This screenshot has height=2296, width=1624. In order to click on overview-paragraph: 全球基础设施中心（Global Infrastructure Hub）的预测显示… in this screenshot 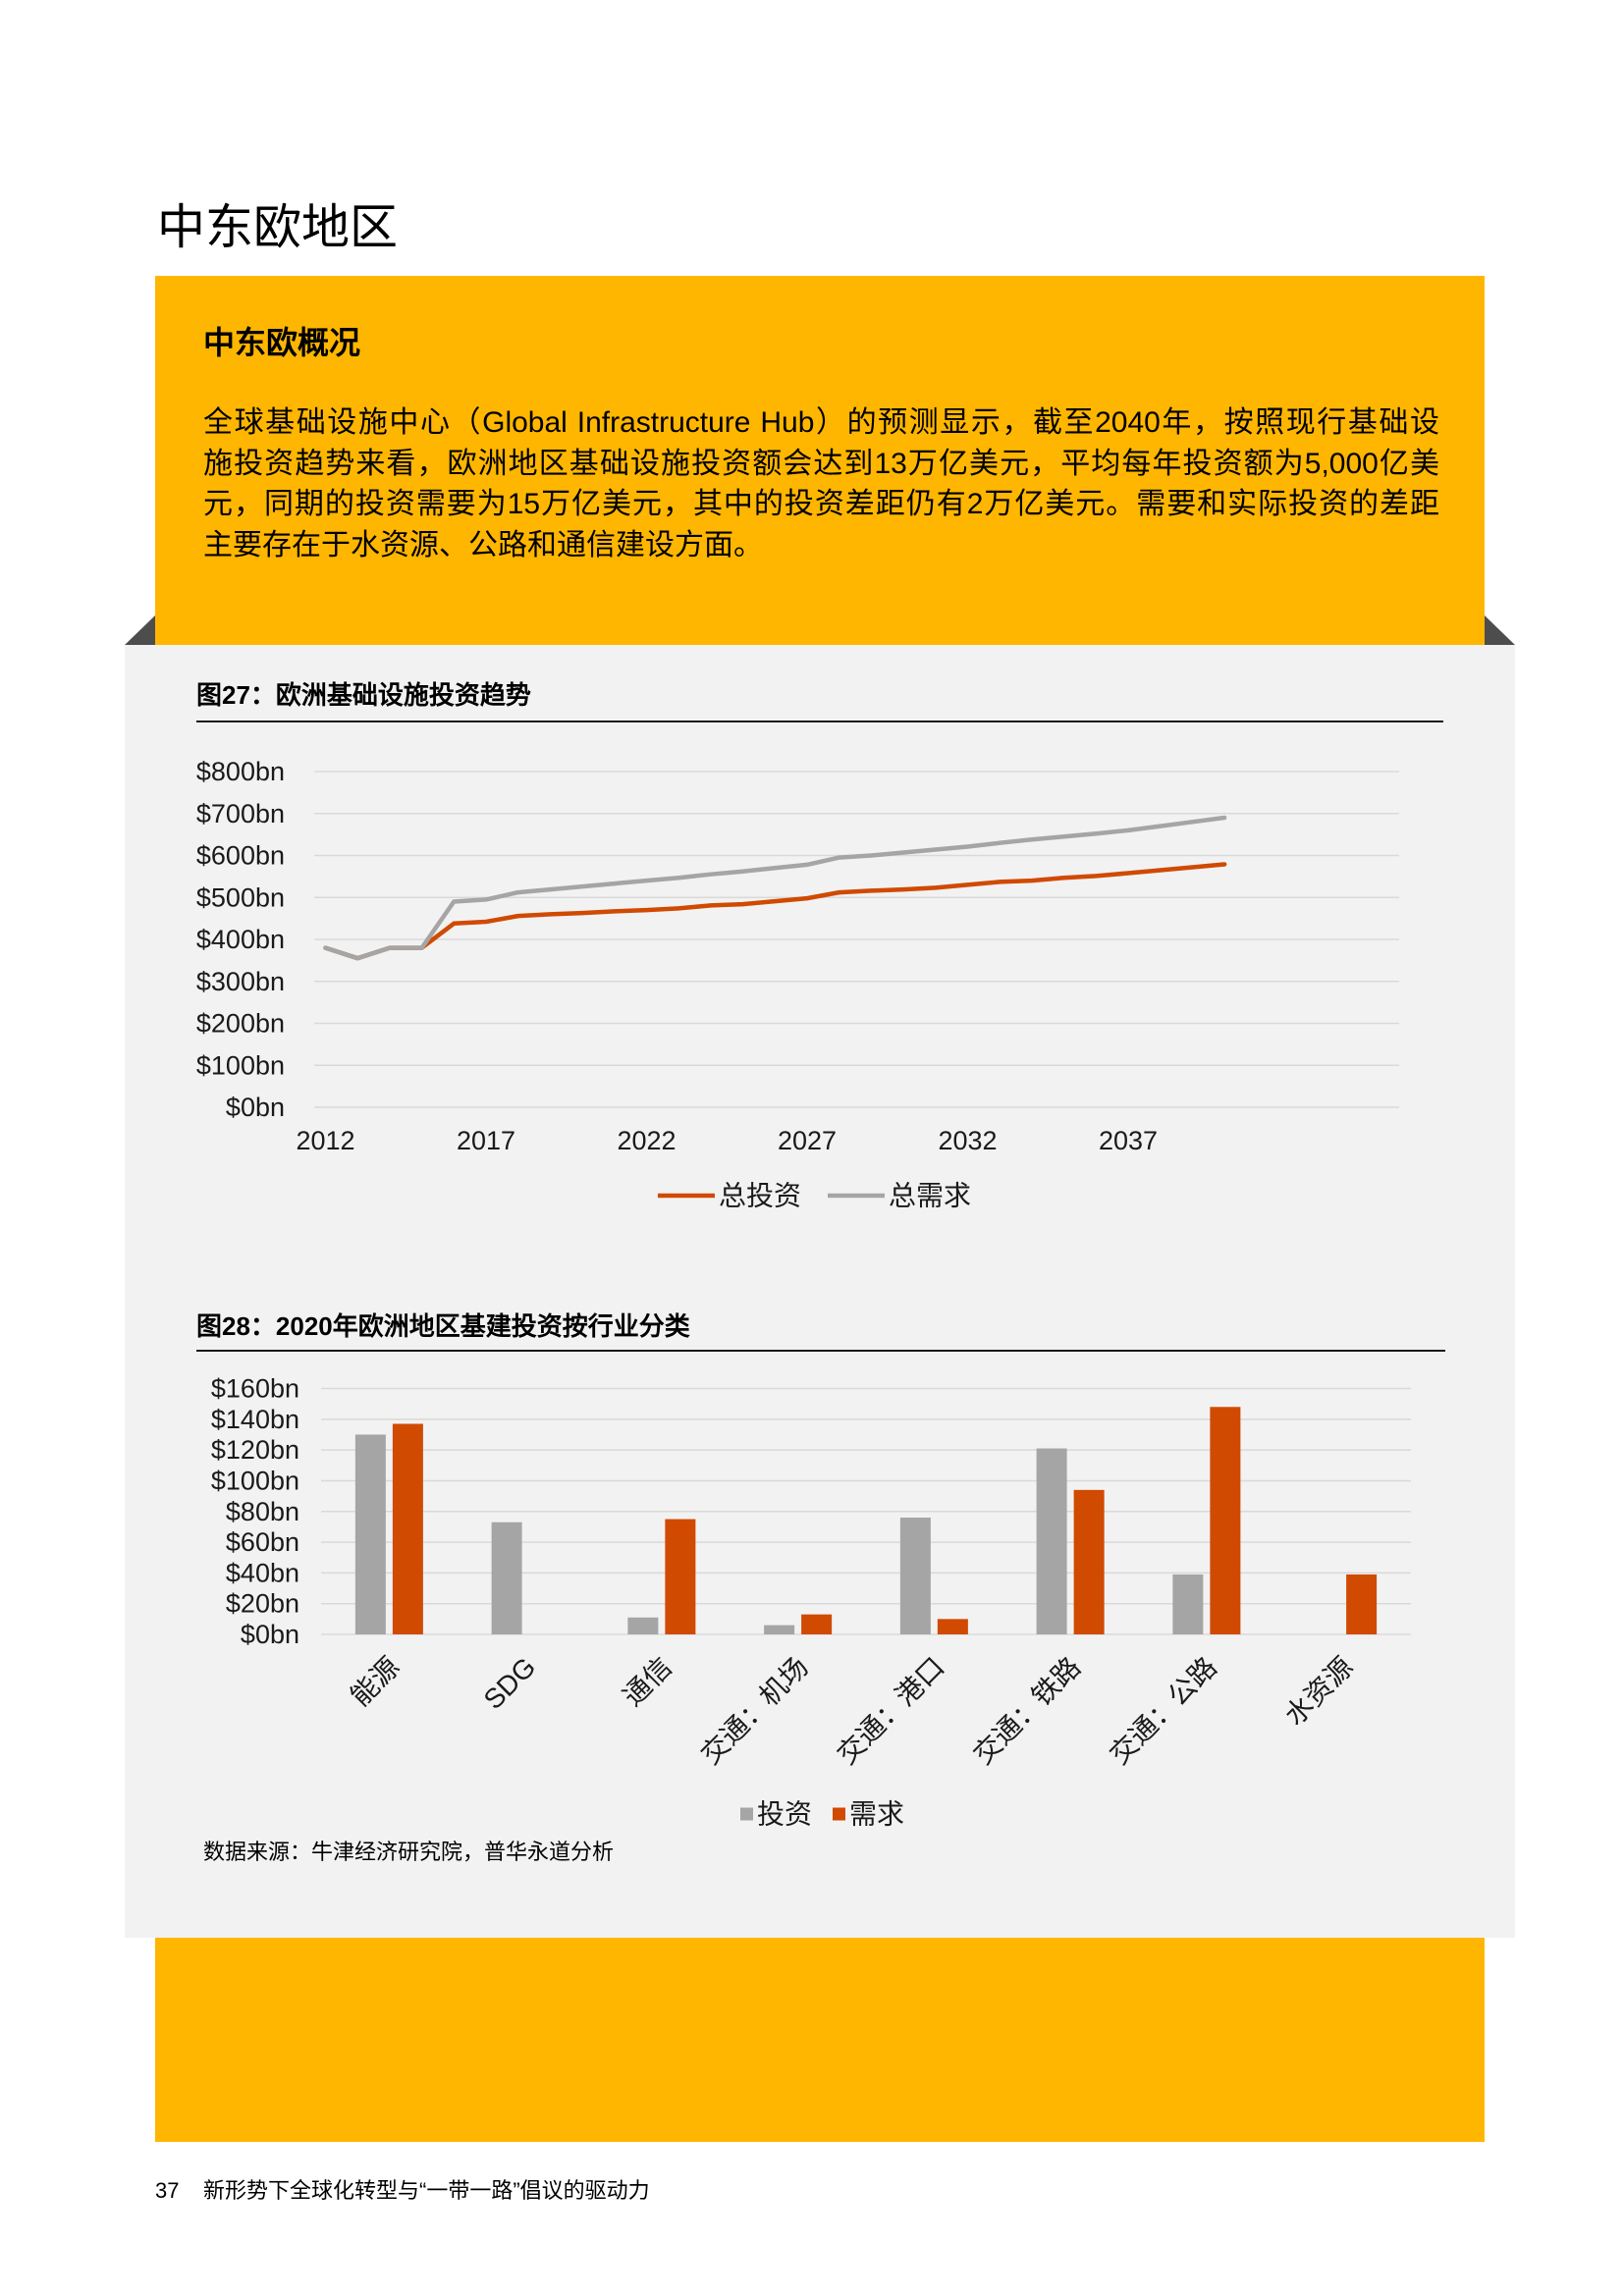, I will do `click(821, 484)`.